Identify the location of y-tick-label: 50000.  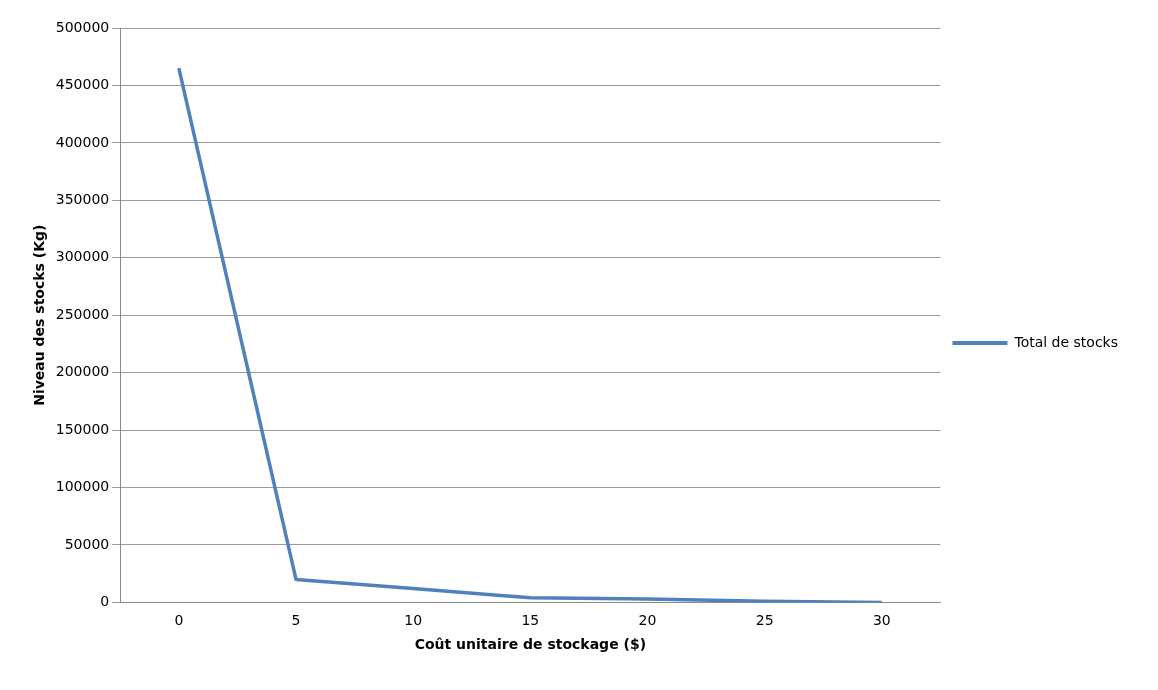
(87, 543).